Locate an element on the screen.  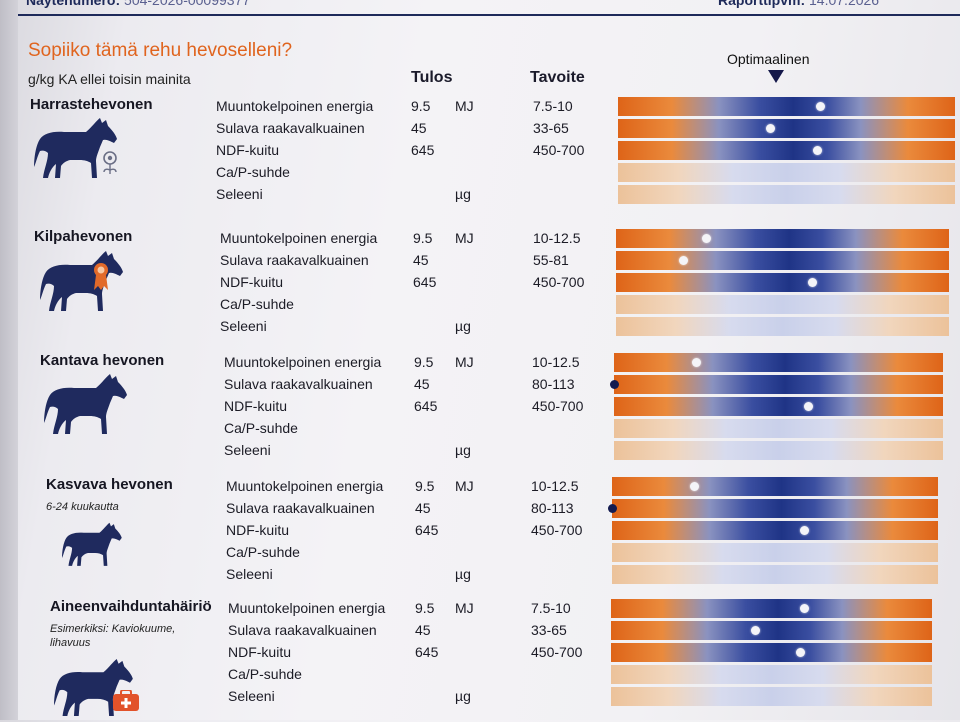
flower-badge-icon is located at coordinates (110, 165).